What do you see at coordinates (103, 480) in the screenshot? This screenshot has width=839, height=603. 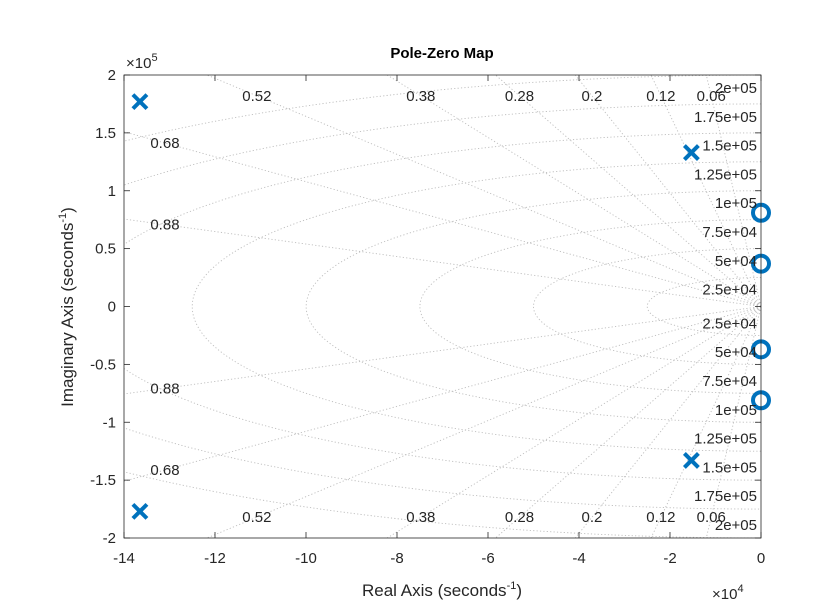 I see `y-tick-label: -1.5` at bounding box center [103, 480].